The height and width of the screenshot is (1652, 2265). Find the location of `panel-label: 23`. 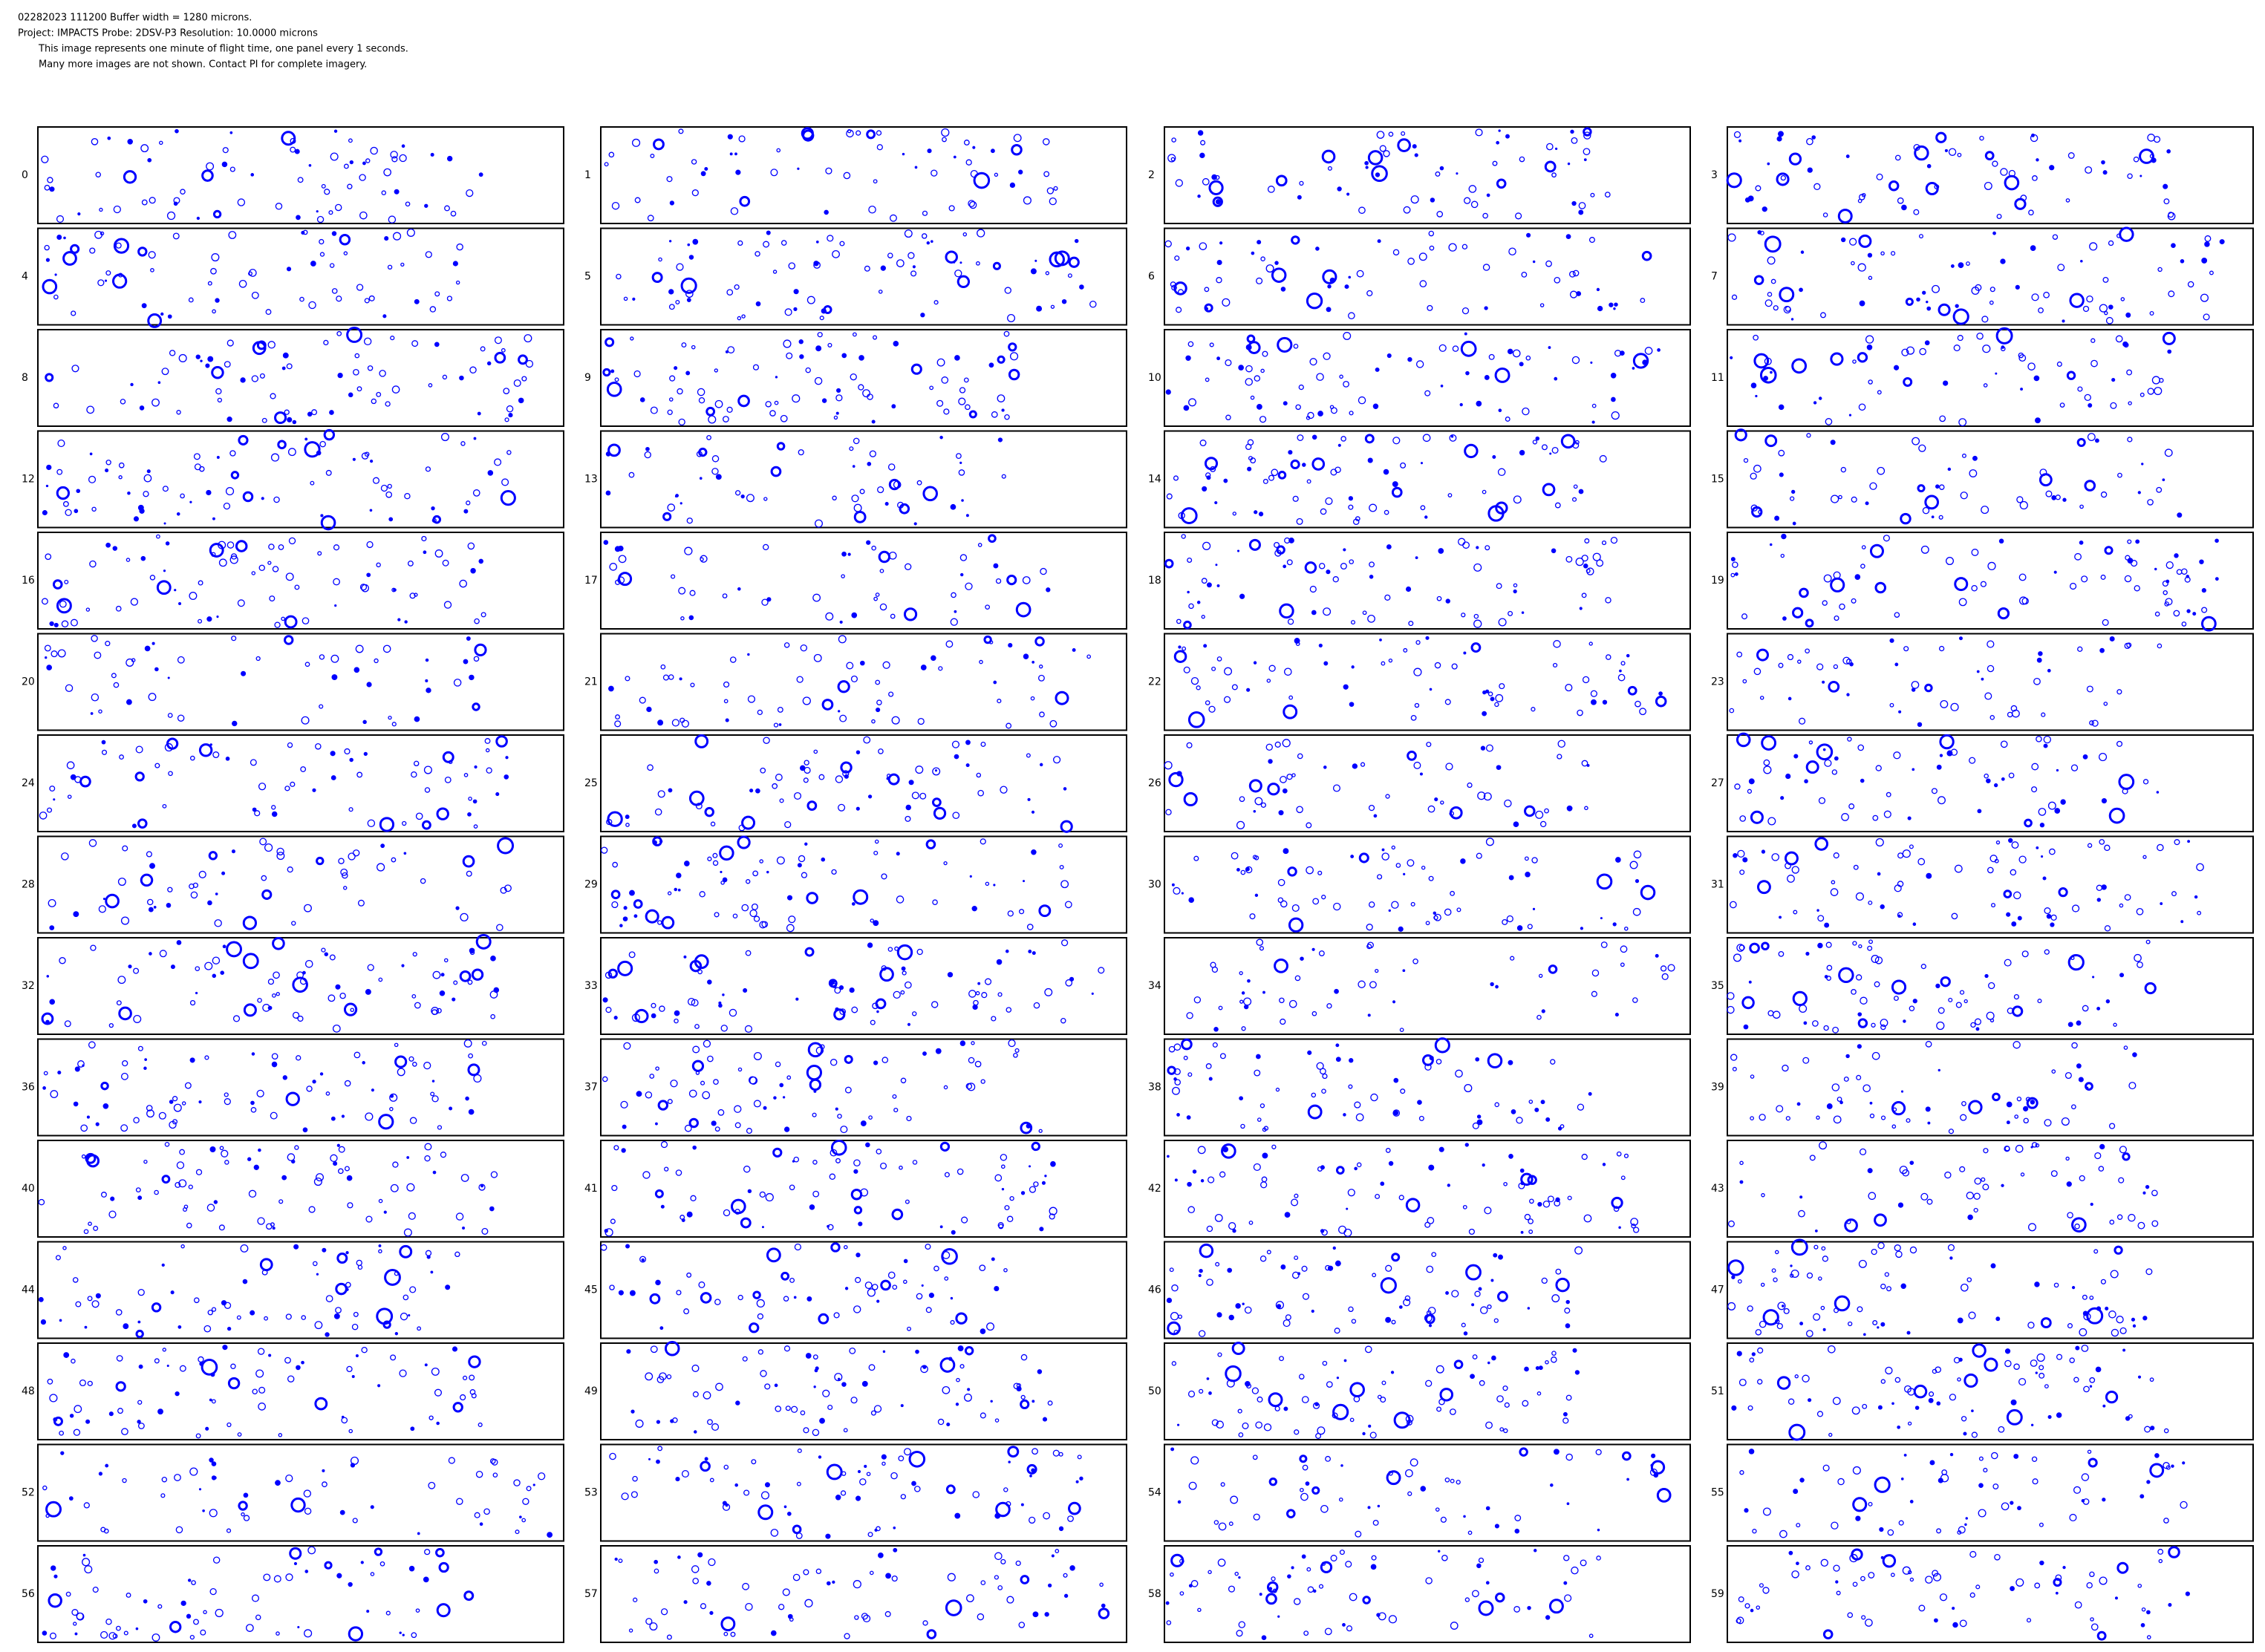

panel-label: 23 is located at coordinates (1717, 682).